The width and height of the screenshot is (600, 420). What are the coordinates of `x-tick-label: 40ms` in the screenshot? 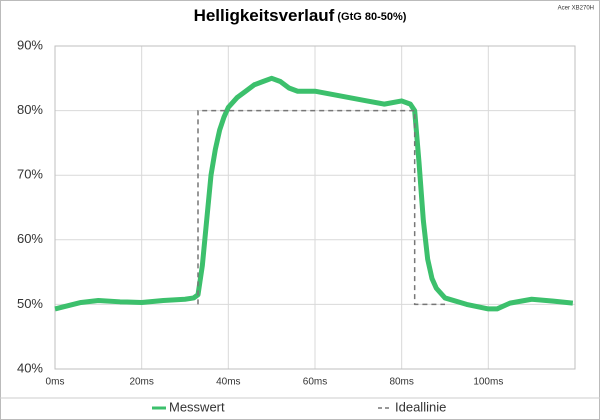 It's located at (228, 382).